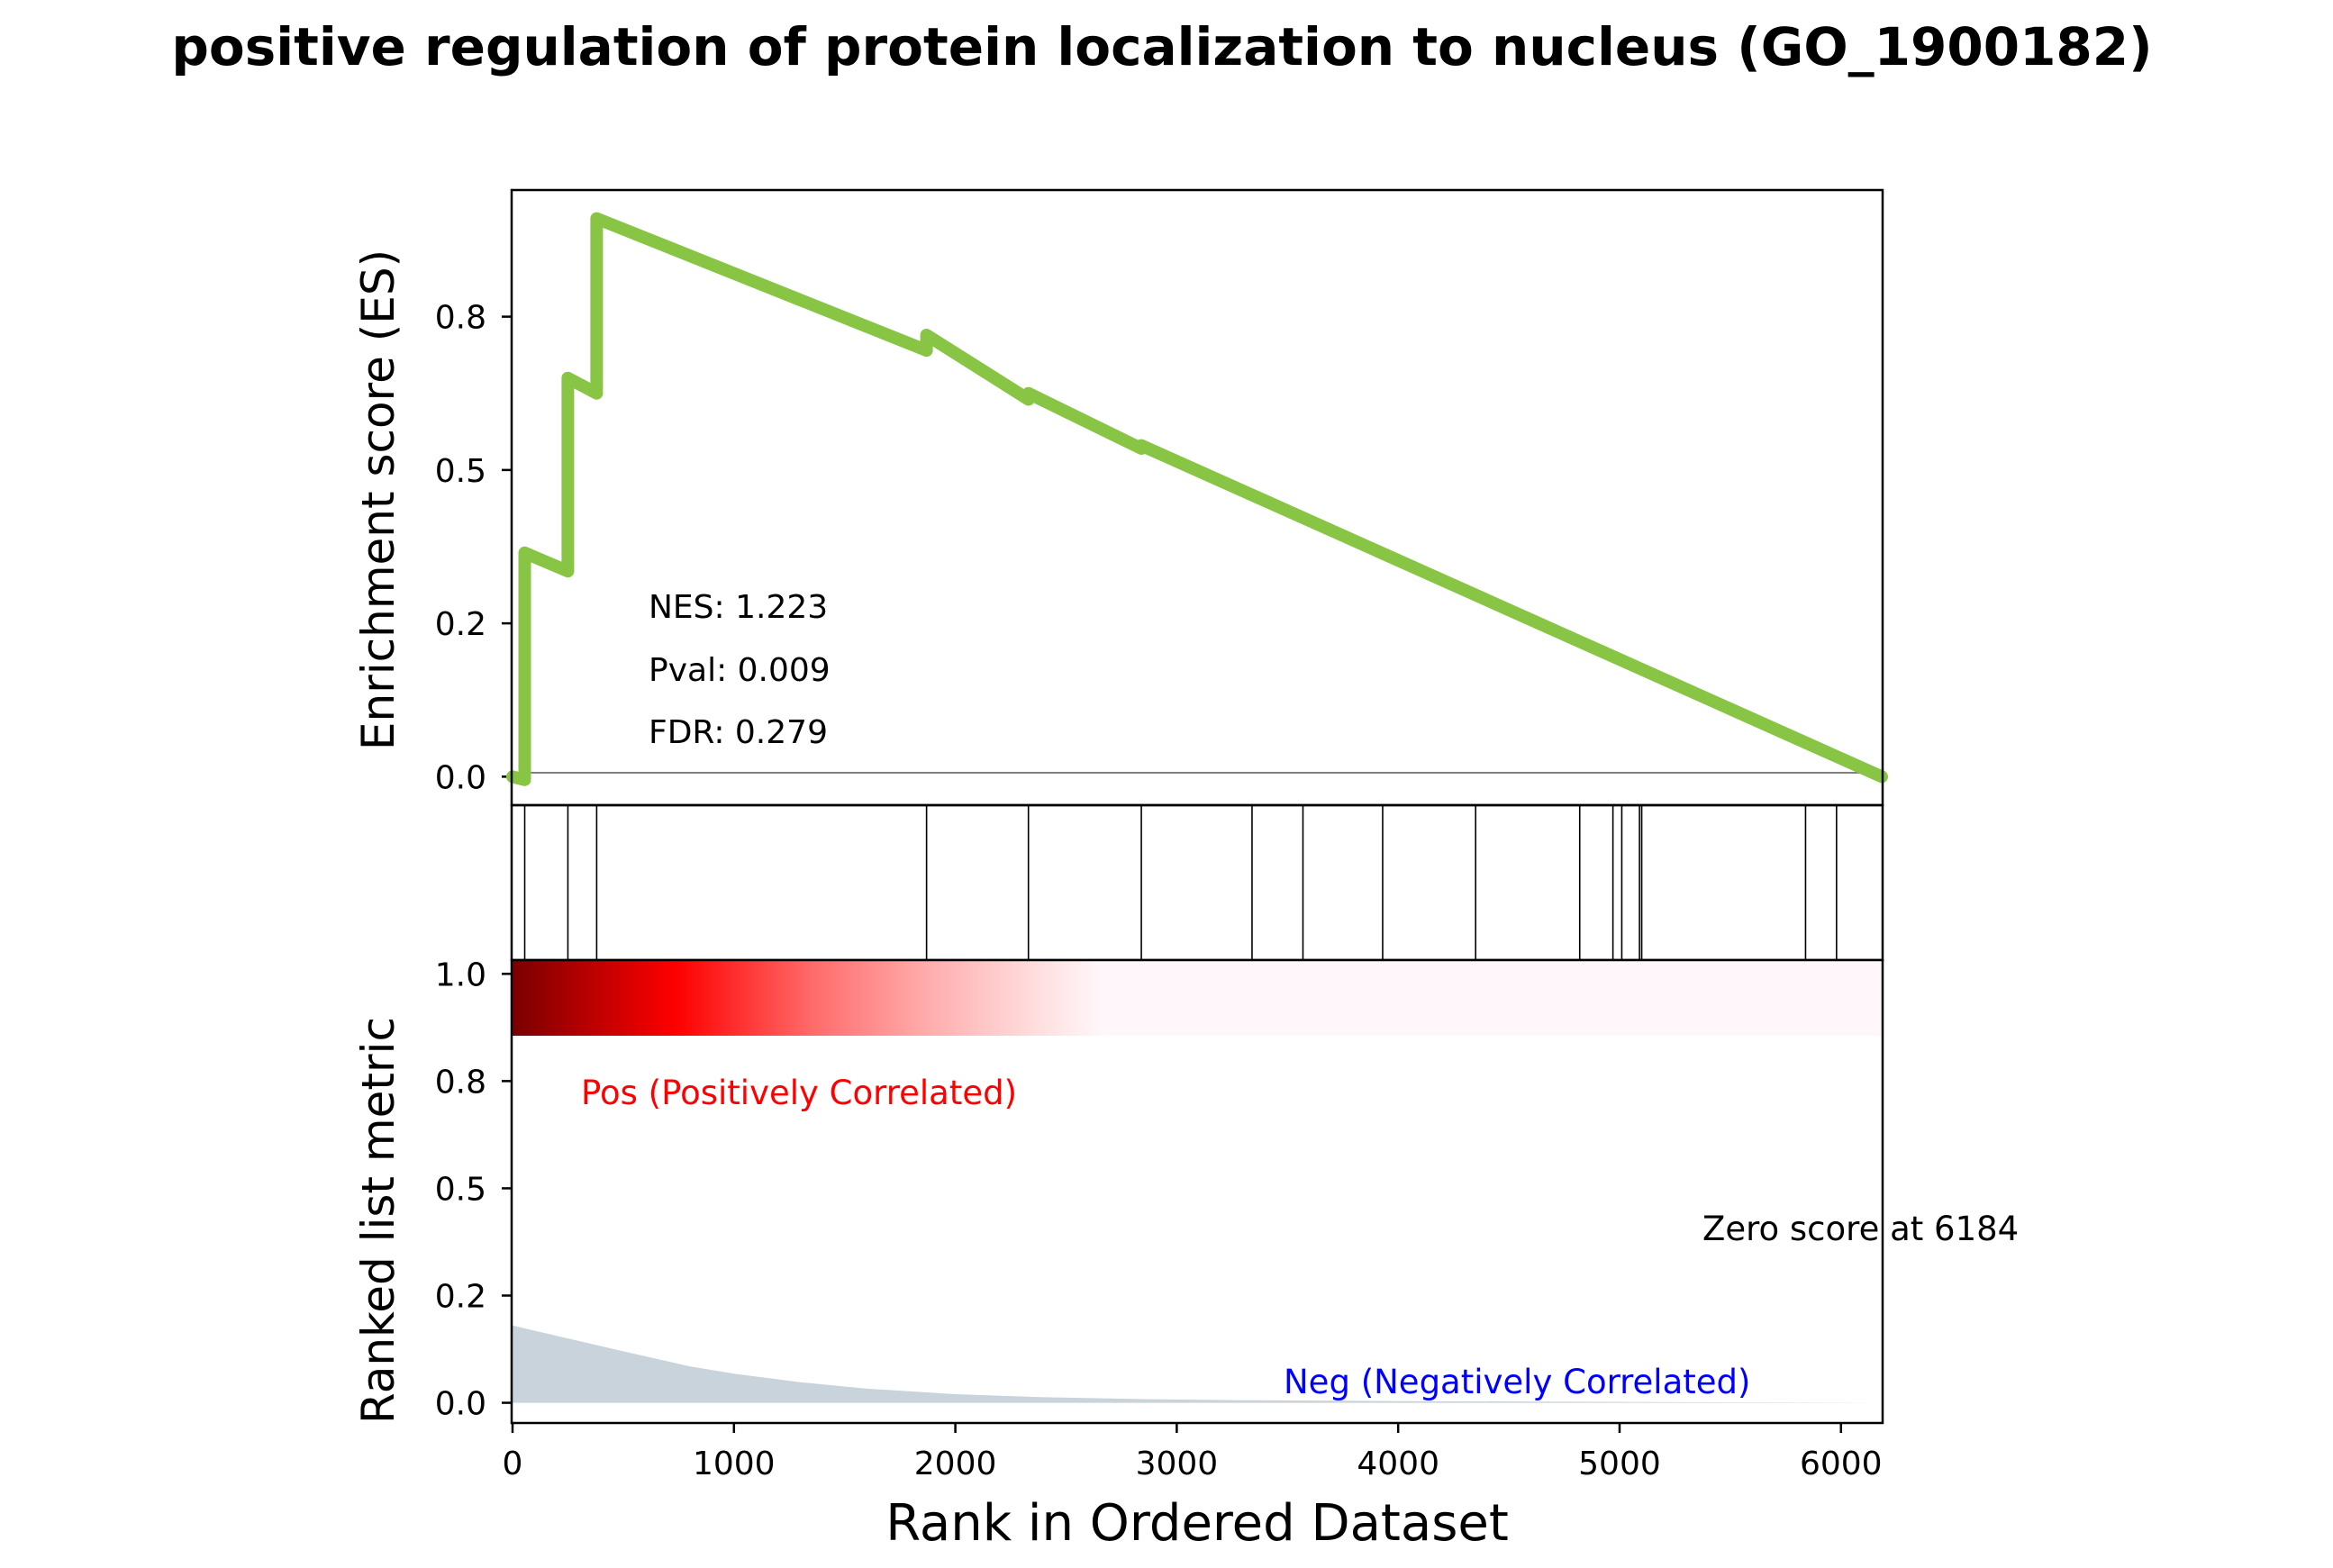 The height and width of the screenshot is (1568, 2333). Describe the element at coordinates (734, 1464) in the screenshot. I see `x-tick-label: 1000` at that location.